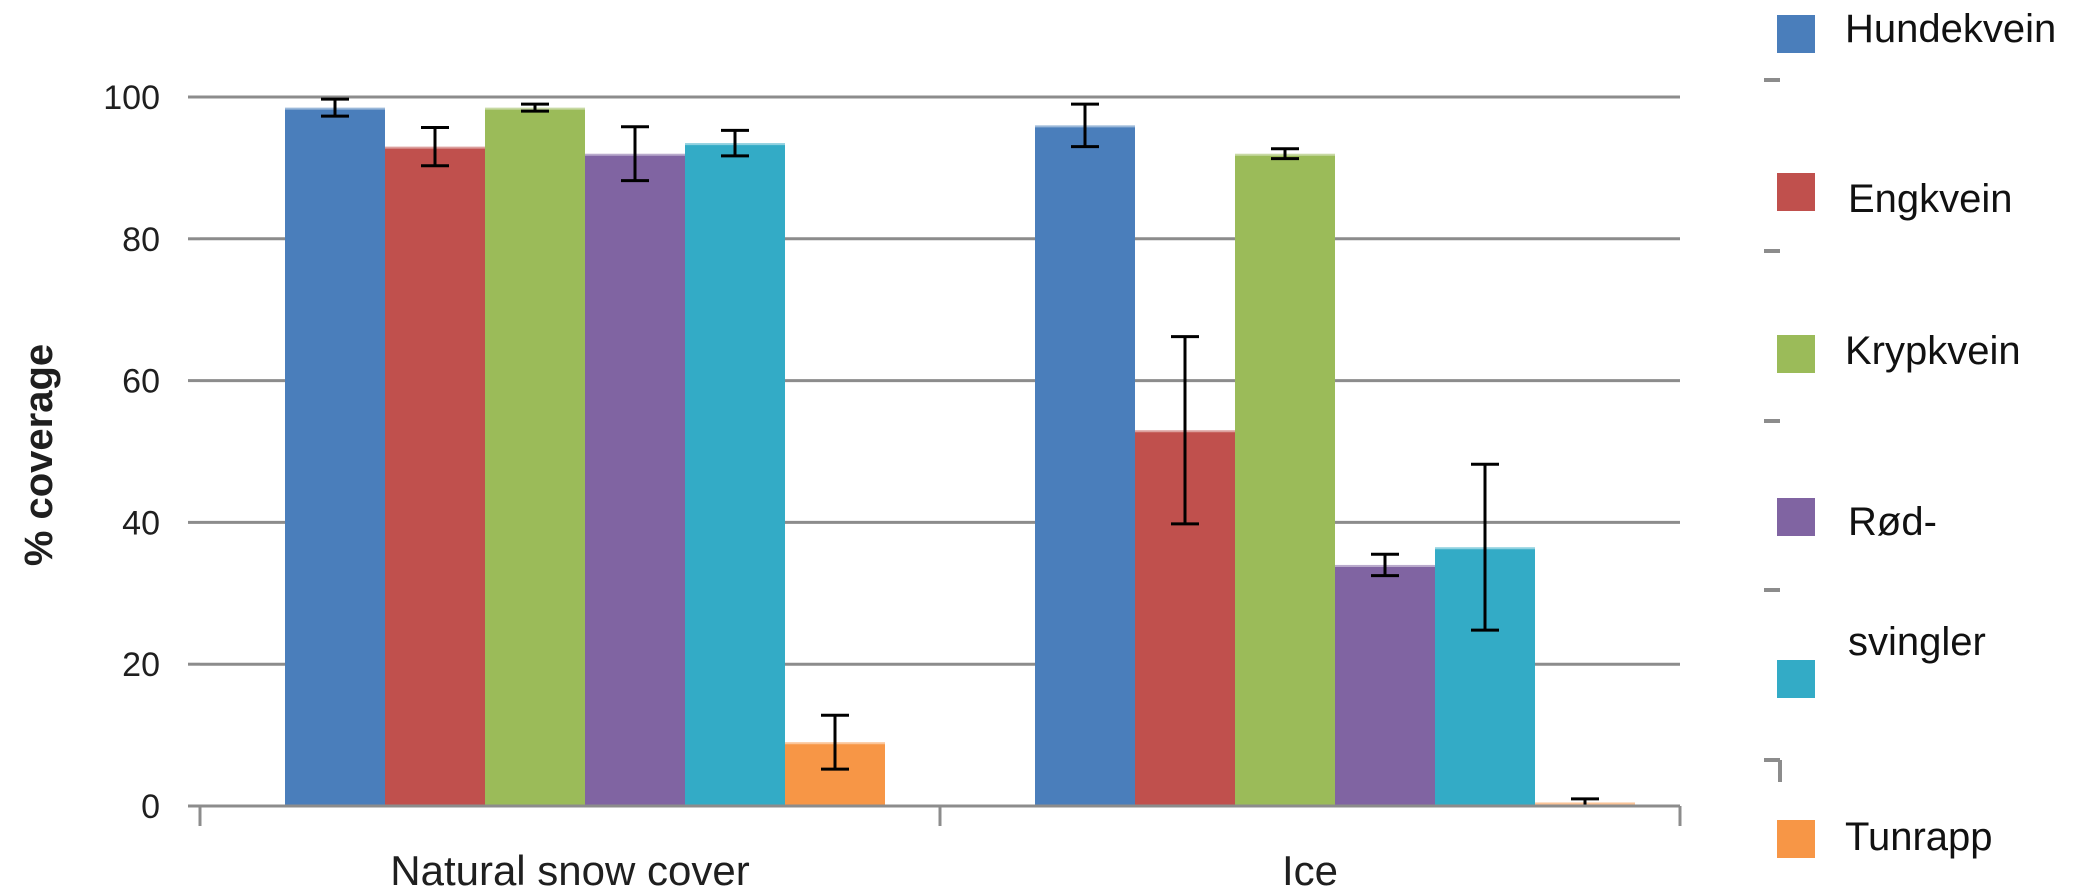 This screenshot has height=893, width=2093. What do you see at coordinates (141, 382) in the screenshot?
I see `y-tick-label: 60` at bounding box center [141, 382].